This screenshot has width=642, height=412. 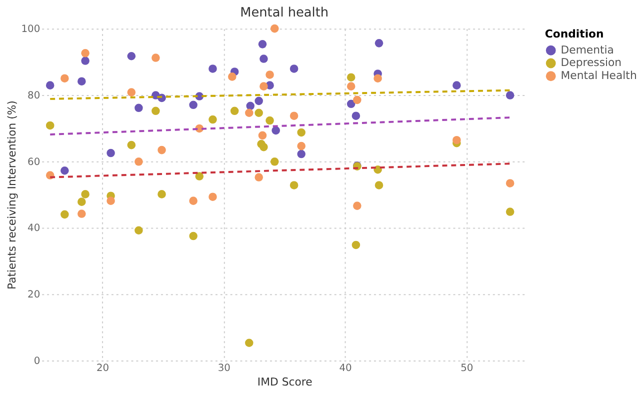 What do you see at coordinates (224, 368) in the screenshot?
I see `x-tick-label: 30` at bounding box center [224, 368].